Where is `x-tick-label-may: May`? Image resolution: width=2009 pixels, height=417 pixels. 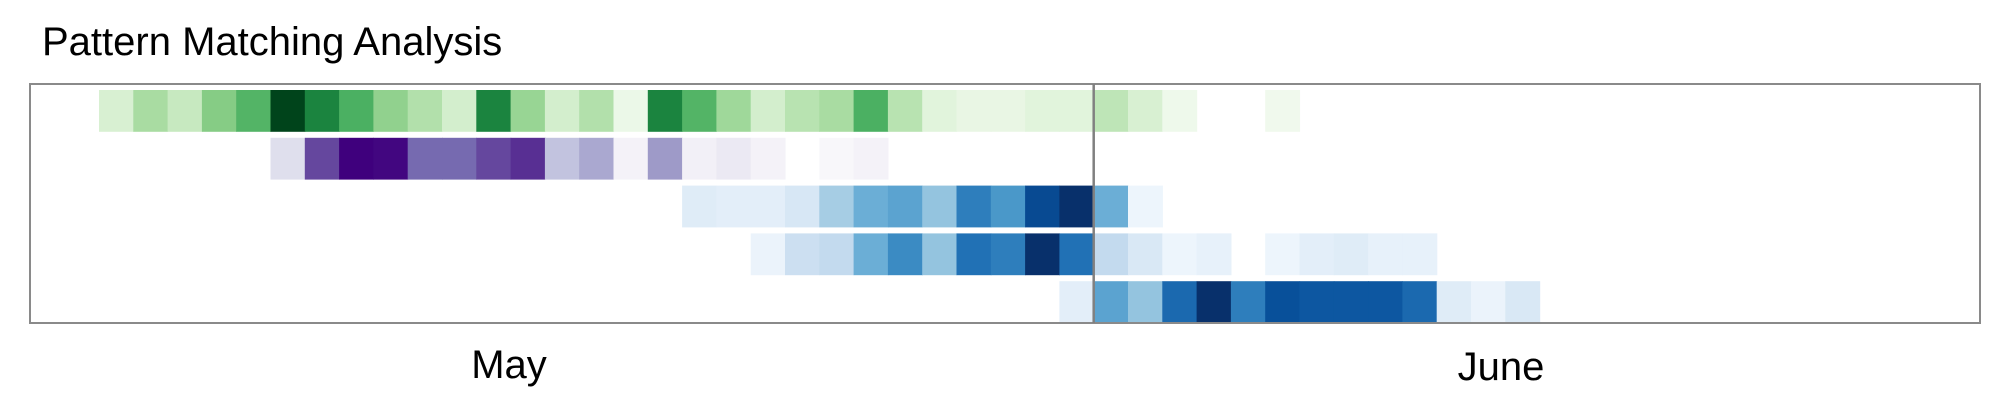
x-tick-label-may: May is located at coordinates (509, 365).